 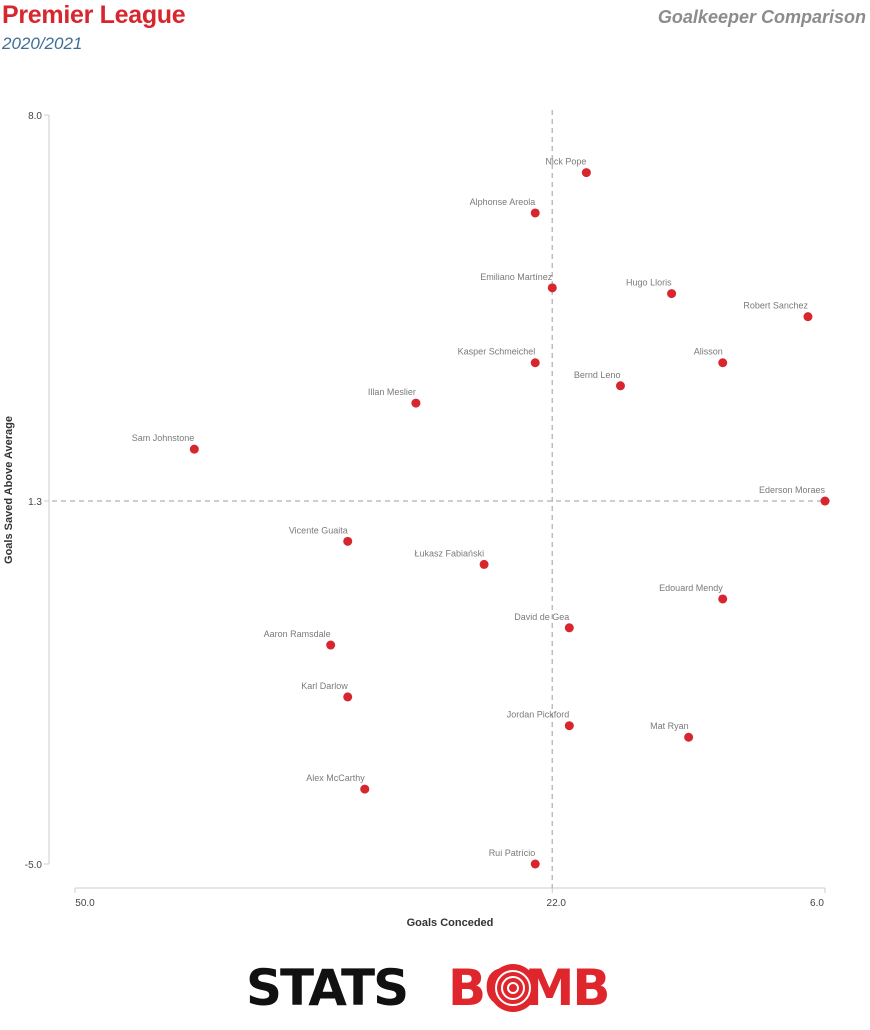 I want to click on data-point-label: Vicente Guaita, so click(x=318, y=530).